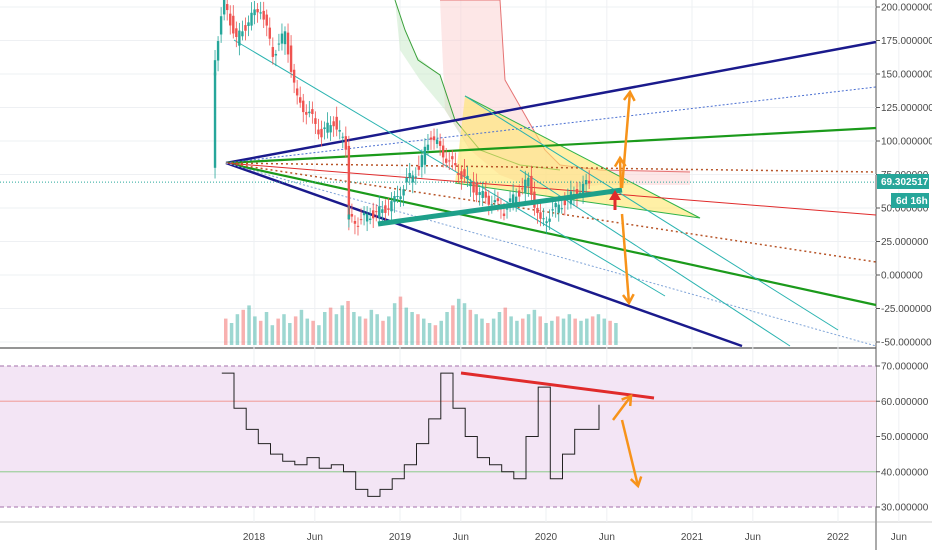 This screenshot has height=550, width=932. I want to click on y-tick-label: -50.000000, so click(906, 343).